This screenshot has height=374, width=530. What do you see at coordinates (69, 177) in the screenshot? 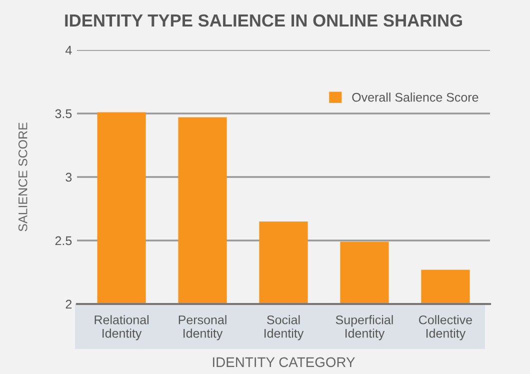
I see `y-tick-label: 3` at bounding box center [69, 177].